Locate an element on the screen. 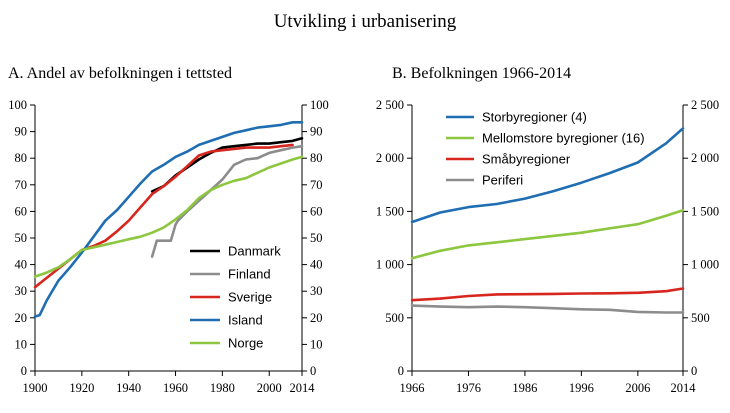 Image resolution: width=730 pixels, height=413 pixels. x-tick-label: 1980 is located at coordinates (222, 388).